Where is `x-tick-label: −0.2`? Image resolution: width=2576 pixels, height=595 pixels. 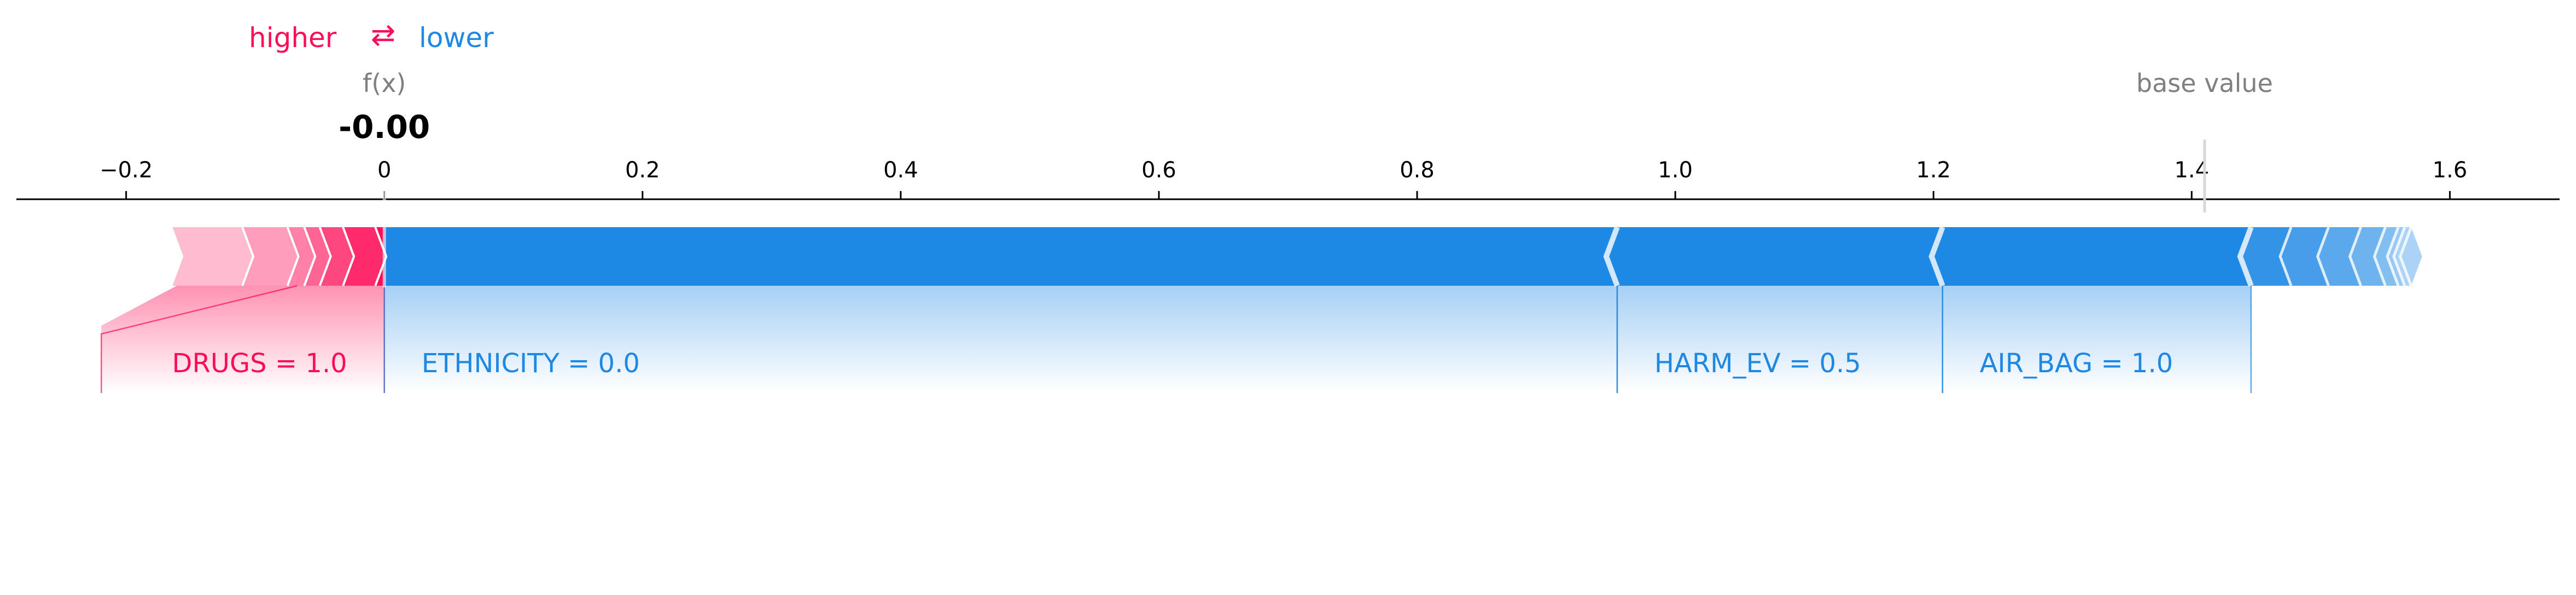 x-tick-label: −0.2 is located at coordinates (126, 170).